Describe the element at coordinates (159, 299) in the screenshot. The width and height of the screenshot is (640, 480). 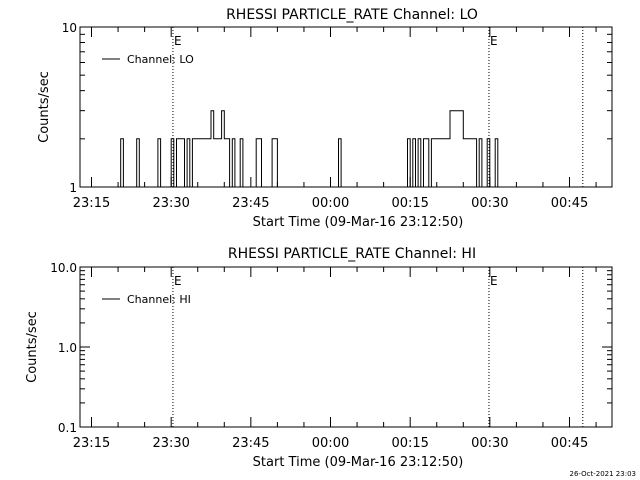
I see `chart2-legend-label: Channel: HI` at that location.